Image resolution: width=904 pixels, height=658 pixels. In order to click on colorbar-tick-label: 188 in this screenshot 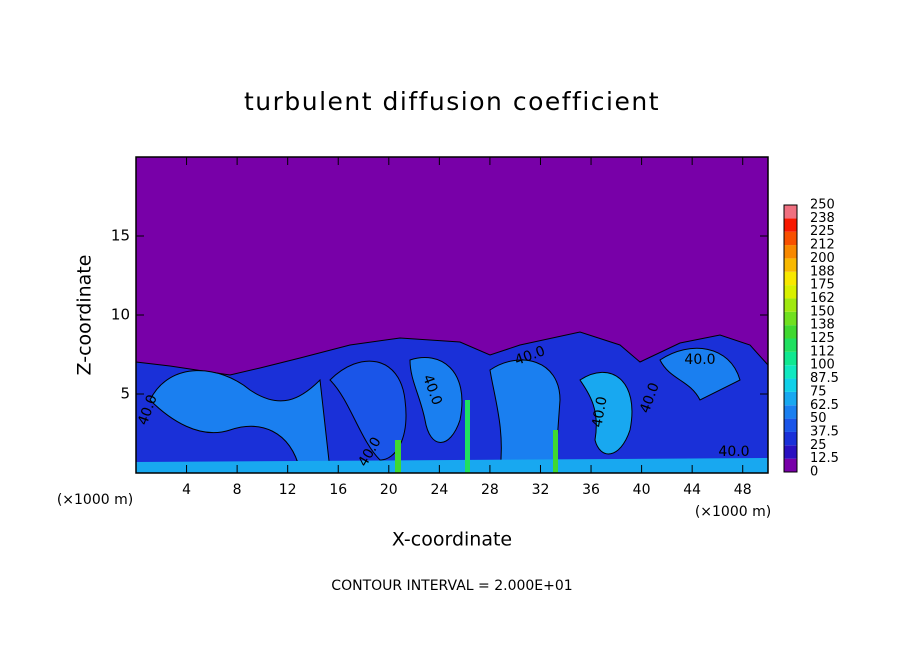, I will do `click(822, 271)`.